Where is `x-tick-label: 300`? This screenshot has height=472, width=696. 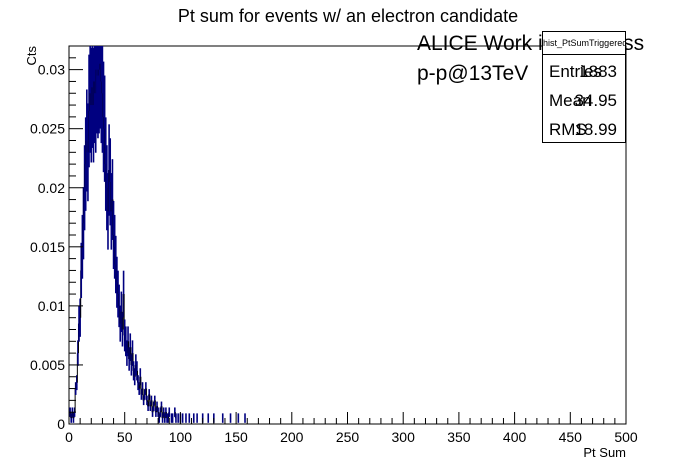
x-tick-label: 300 is located at coordinates (404, 437).